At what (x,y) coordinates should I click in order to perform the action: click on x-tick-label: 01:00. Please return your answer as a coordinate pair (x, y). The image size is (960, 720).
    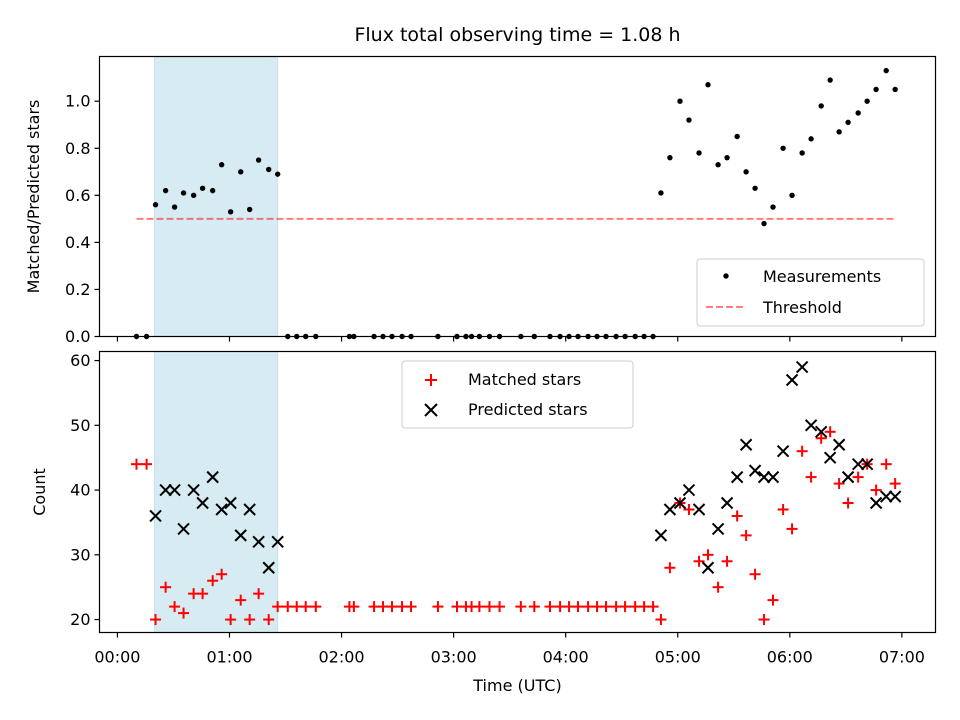
    Looking at the image, I should click on (229, 657).